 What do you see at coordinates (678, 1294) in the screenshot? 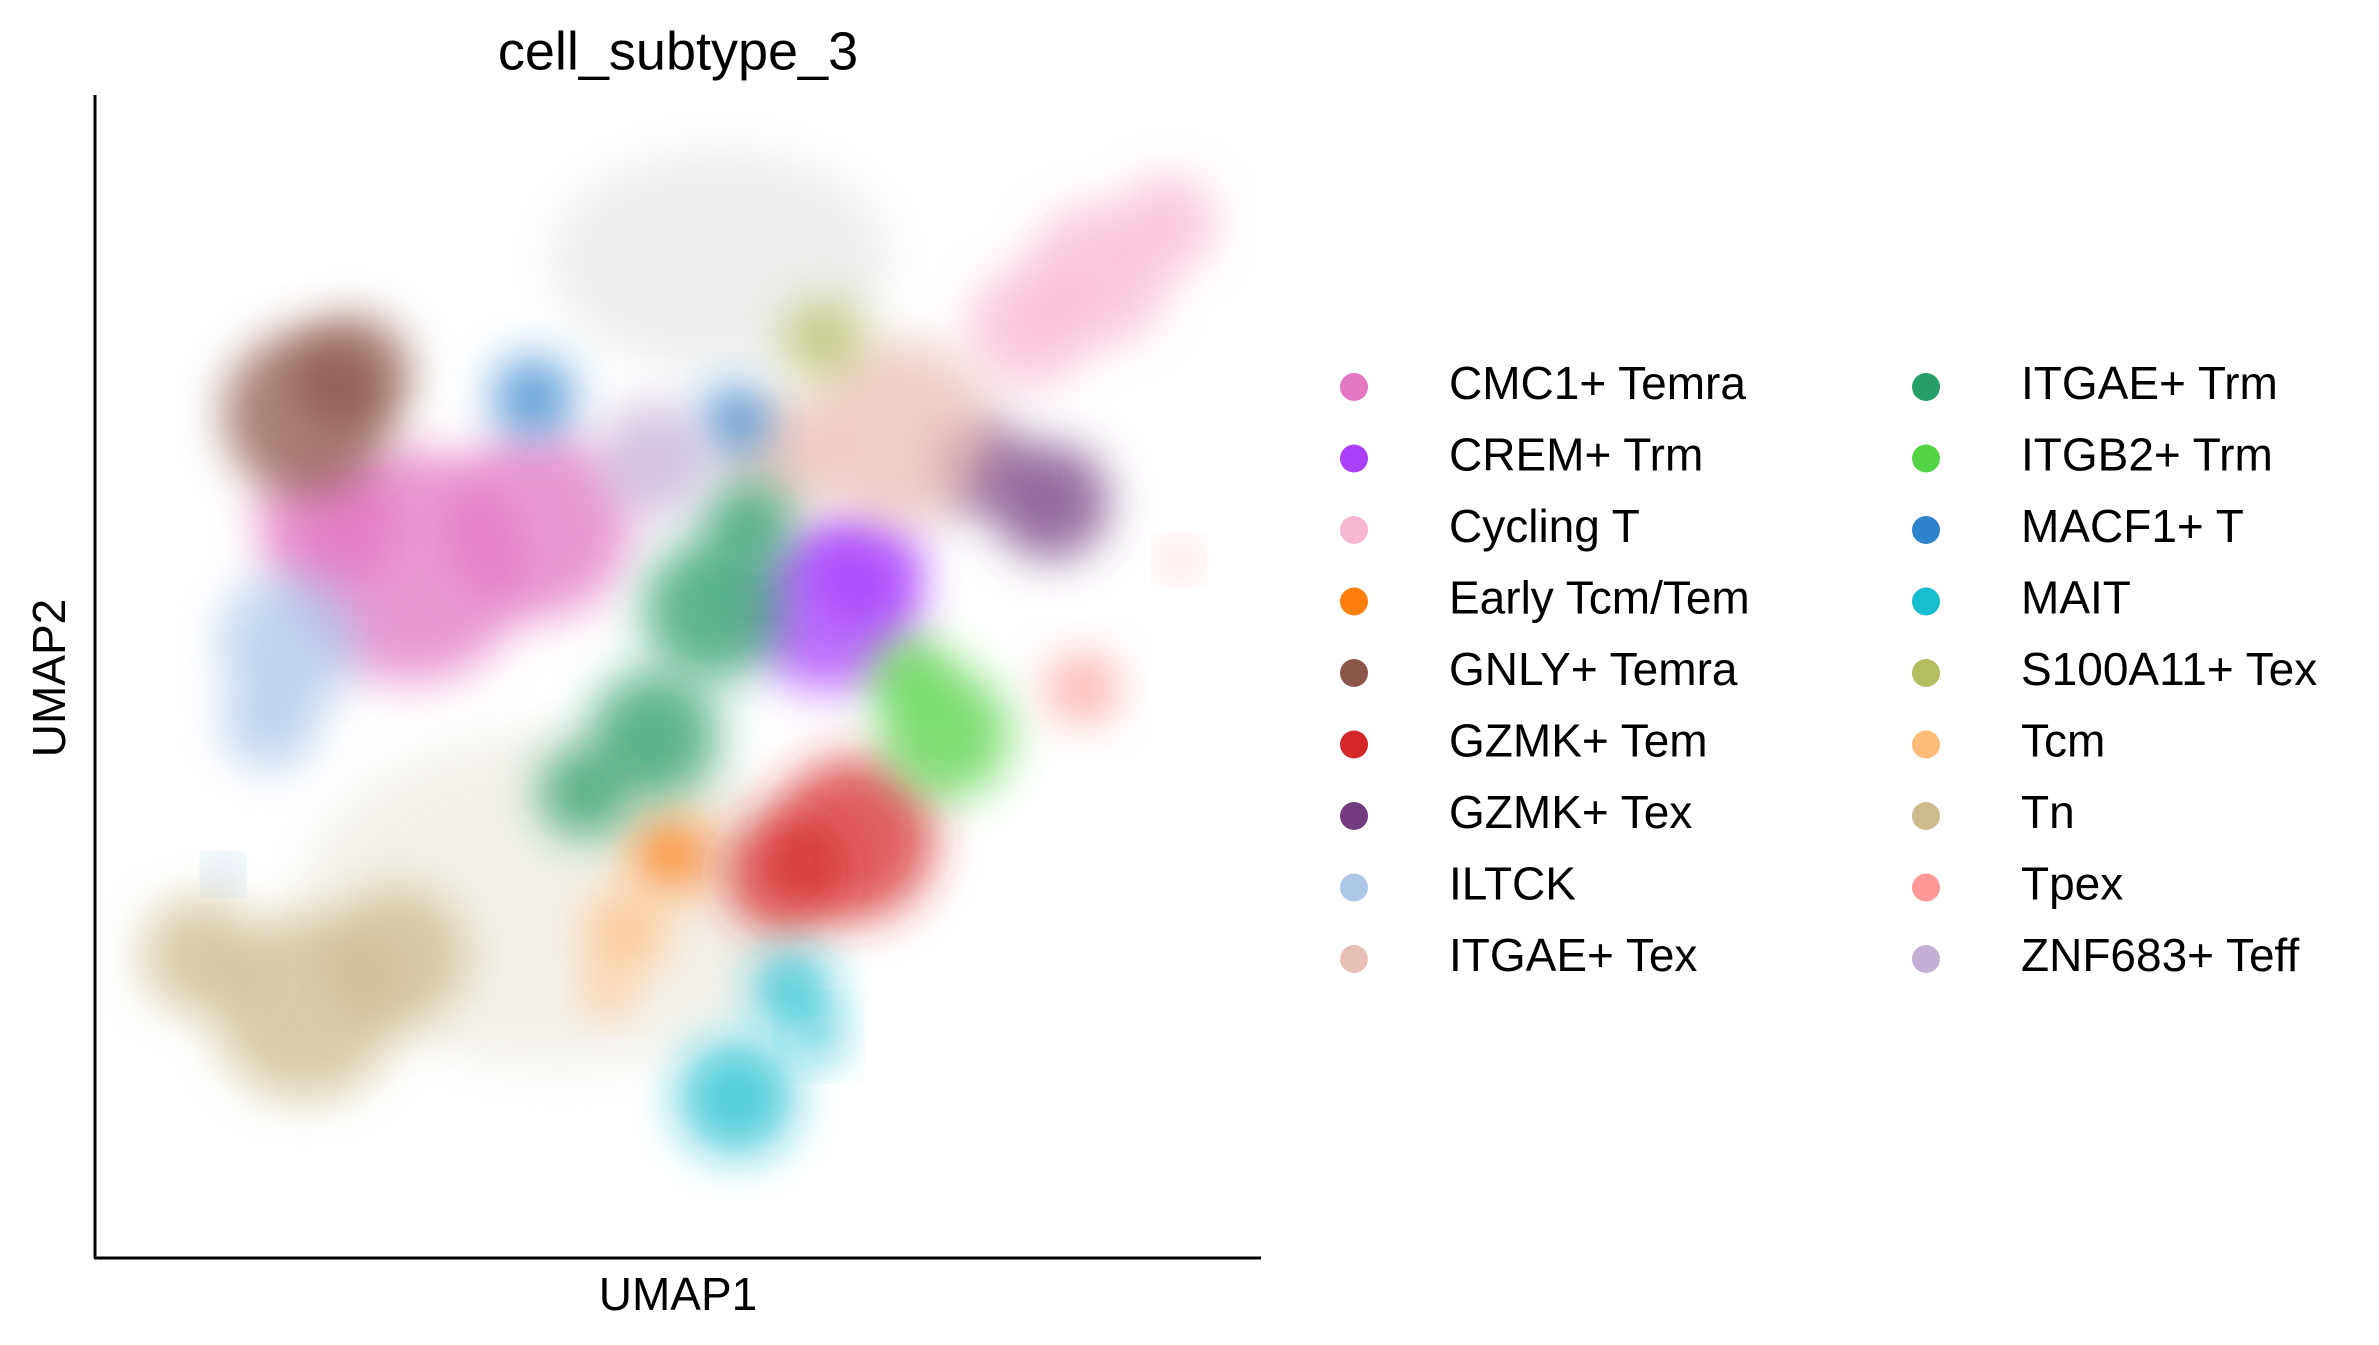
I see `x-axis-label: UMAP1` at bounding box center [678, 1294].